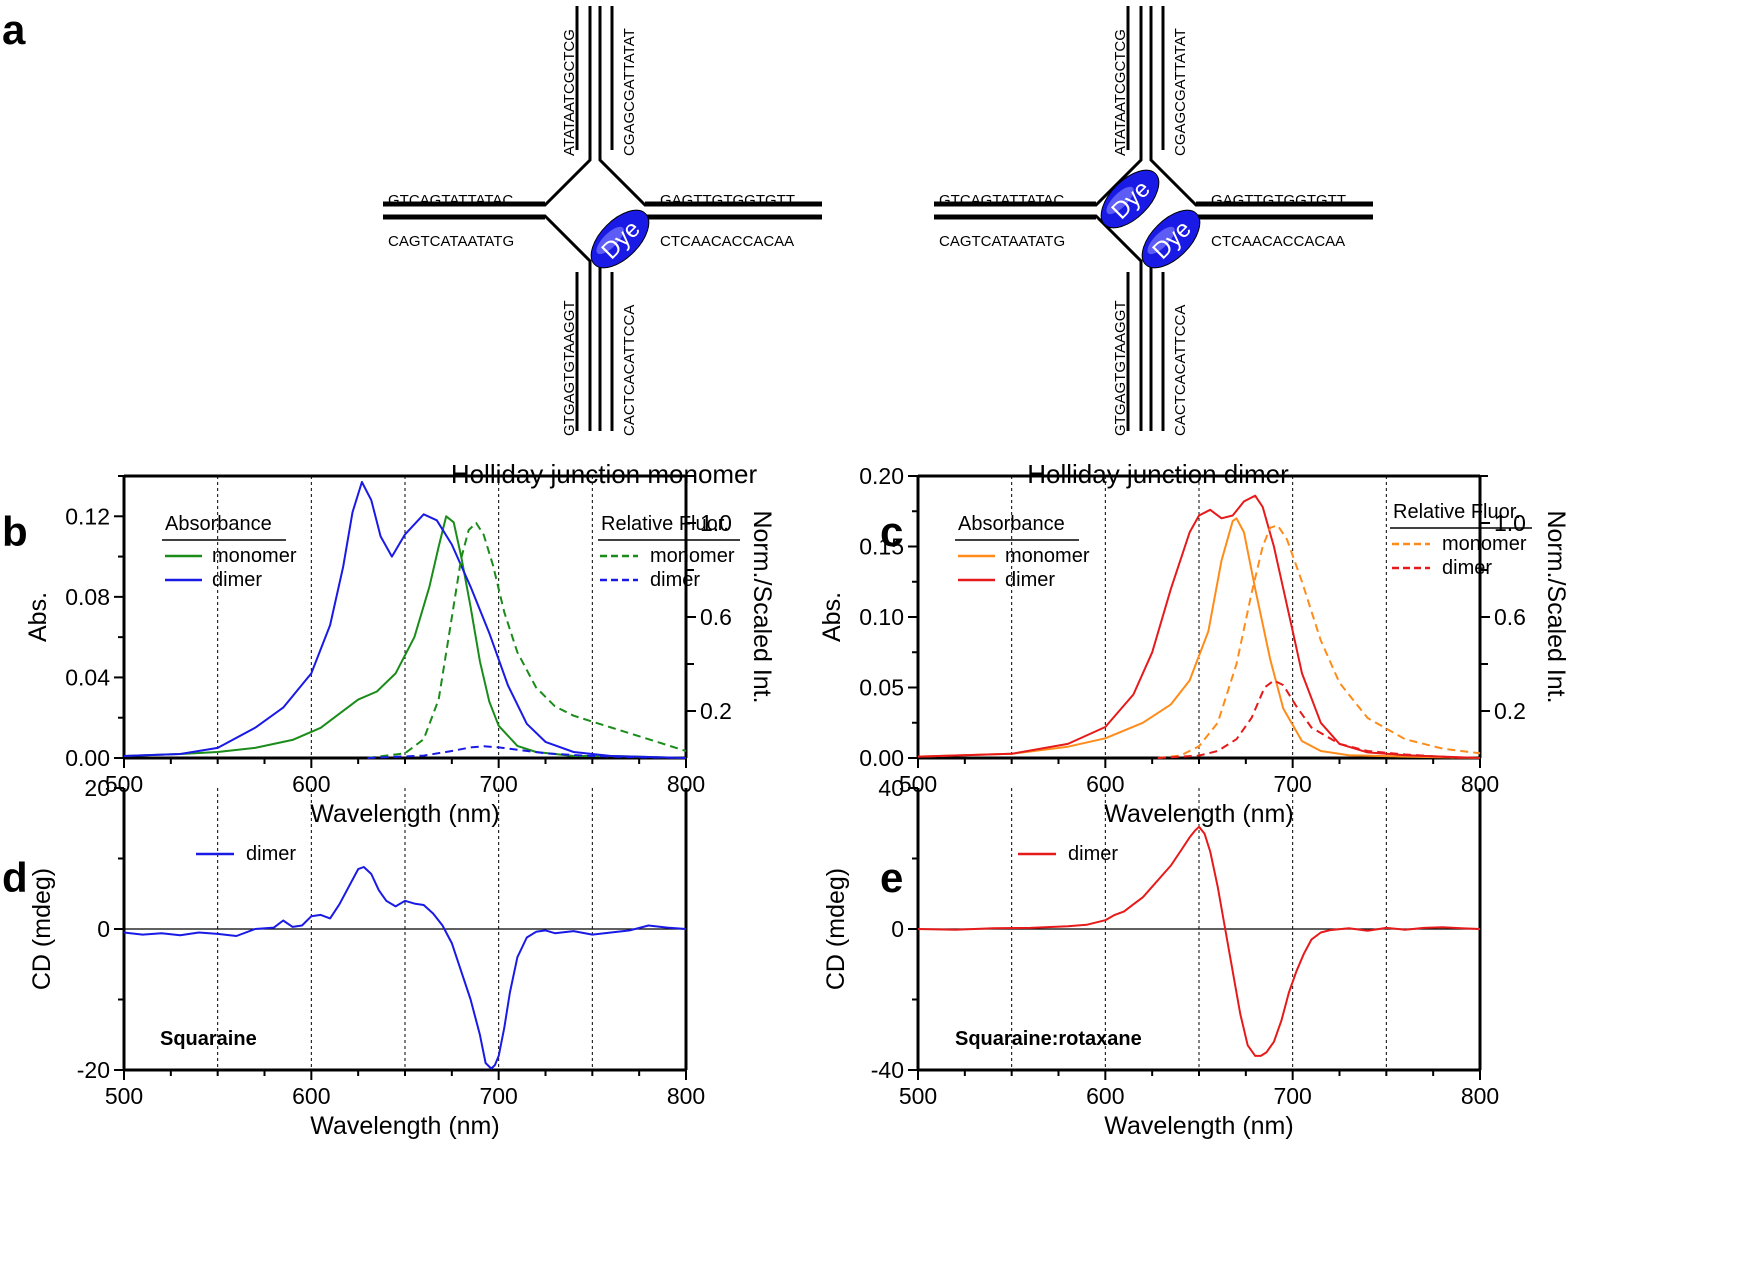 The image size is (1745, 1281). Describe the element at coordinates (620, 239) in the screenshot. I see `dye-icon: Dye` at that location.